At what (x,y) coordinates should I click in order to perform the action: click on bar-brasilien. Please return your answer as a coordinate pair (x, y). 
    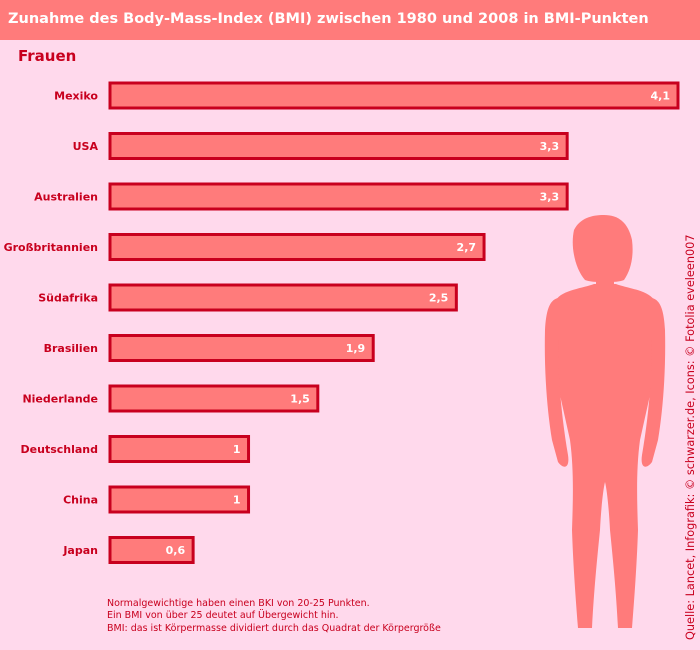
    Looking at the image, I should click on (241, 348).